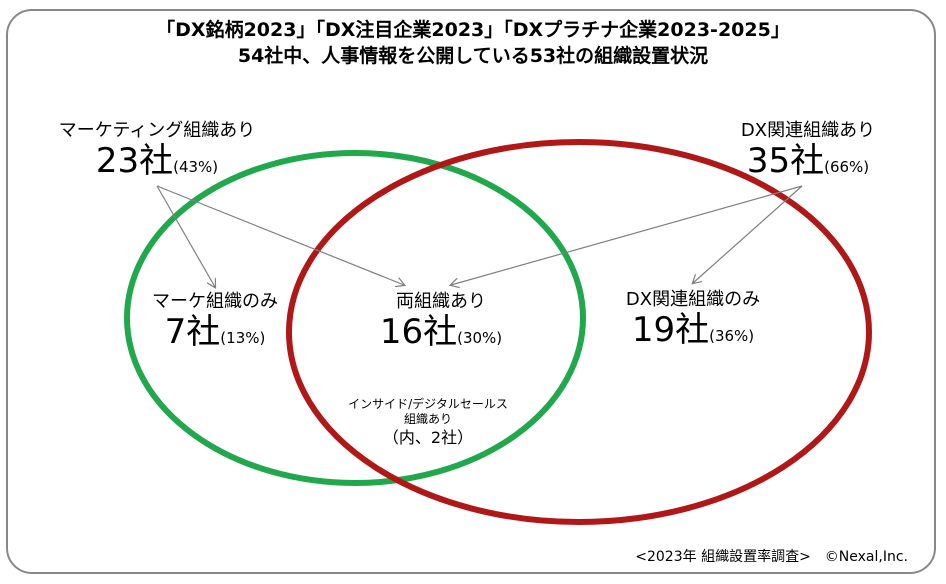  I want to click on footer-credit: <2023年 組織設置率調査> ©Nexal,Inc., so click(771, 557).